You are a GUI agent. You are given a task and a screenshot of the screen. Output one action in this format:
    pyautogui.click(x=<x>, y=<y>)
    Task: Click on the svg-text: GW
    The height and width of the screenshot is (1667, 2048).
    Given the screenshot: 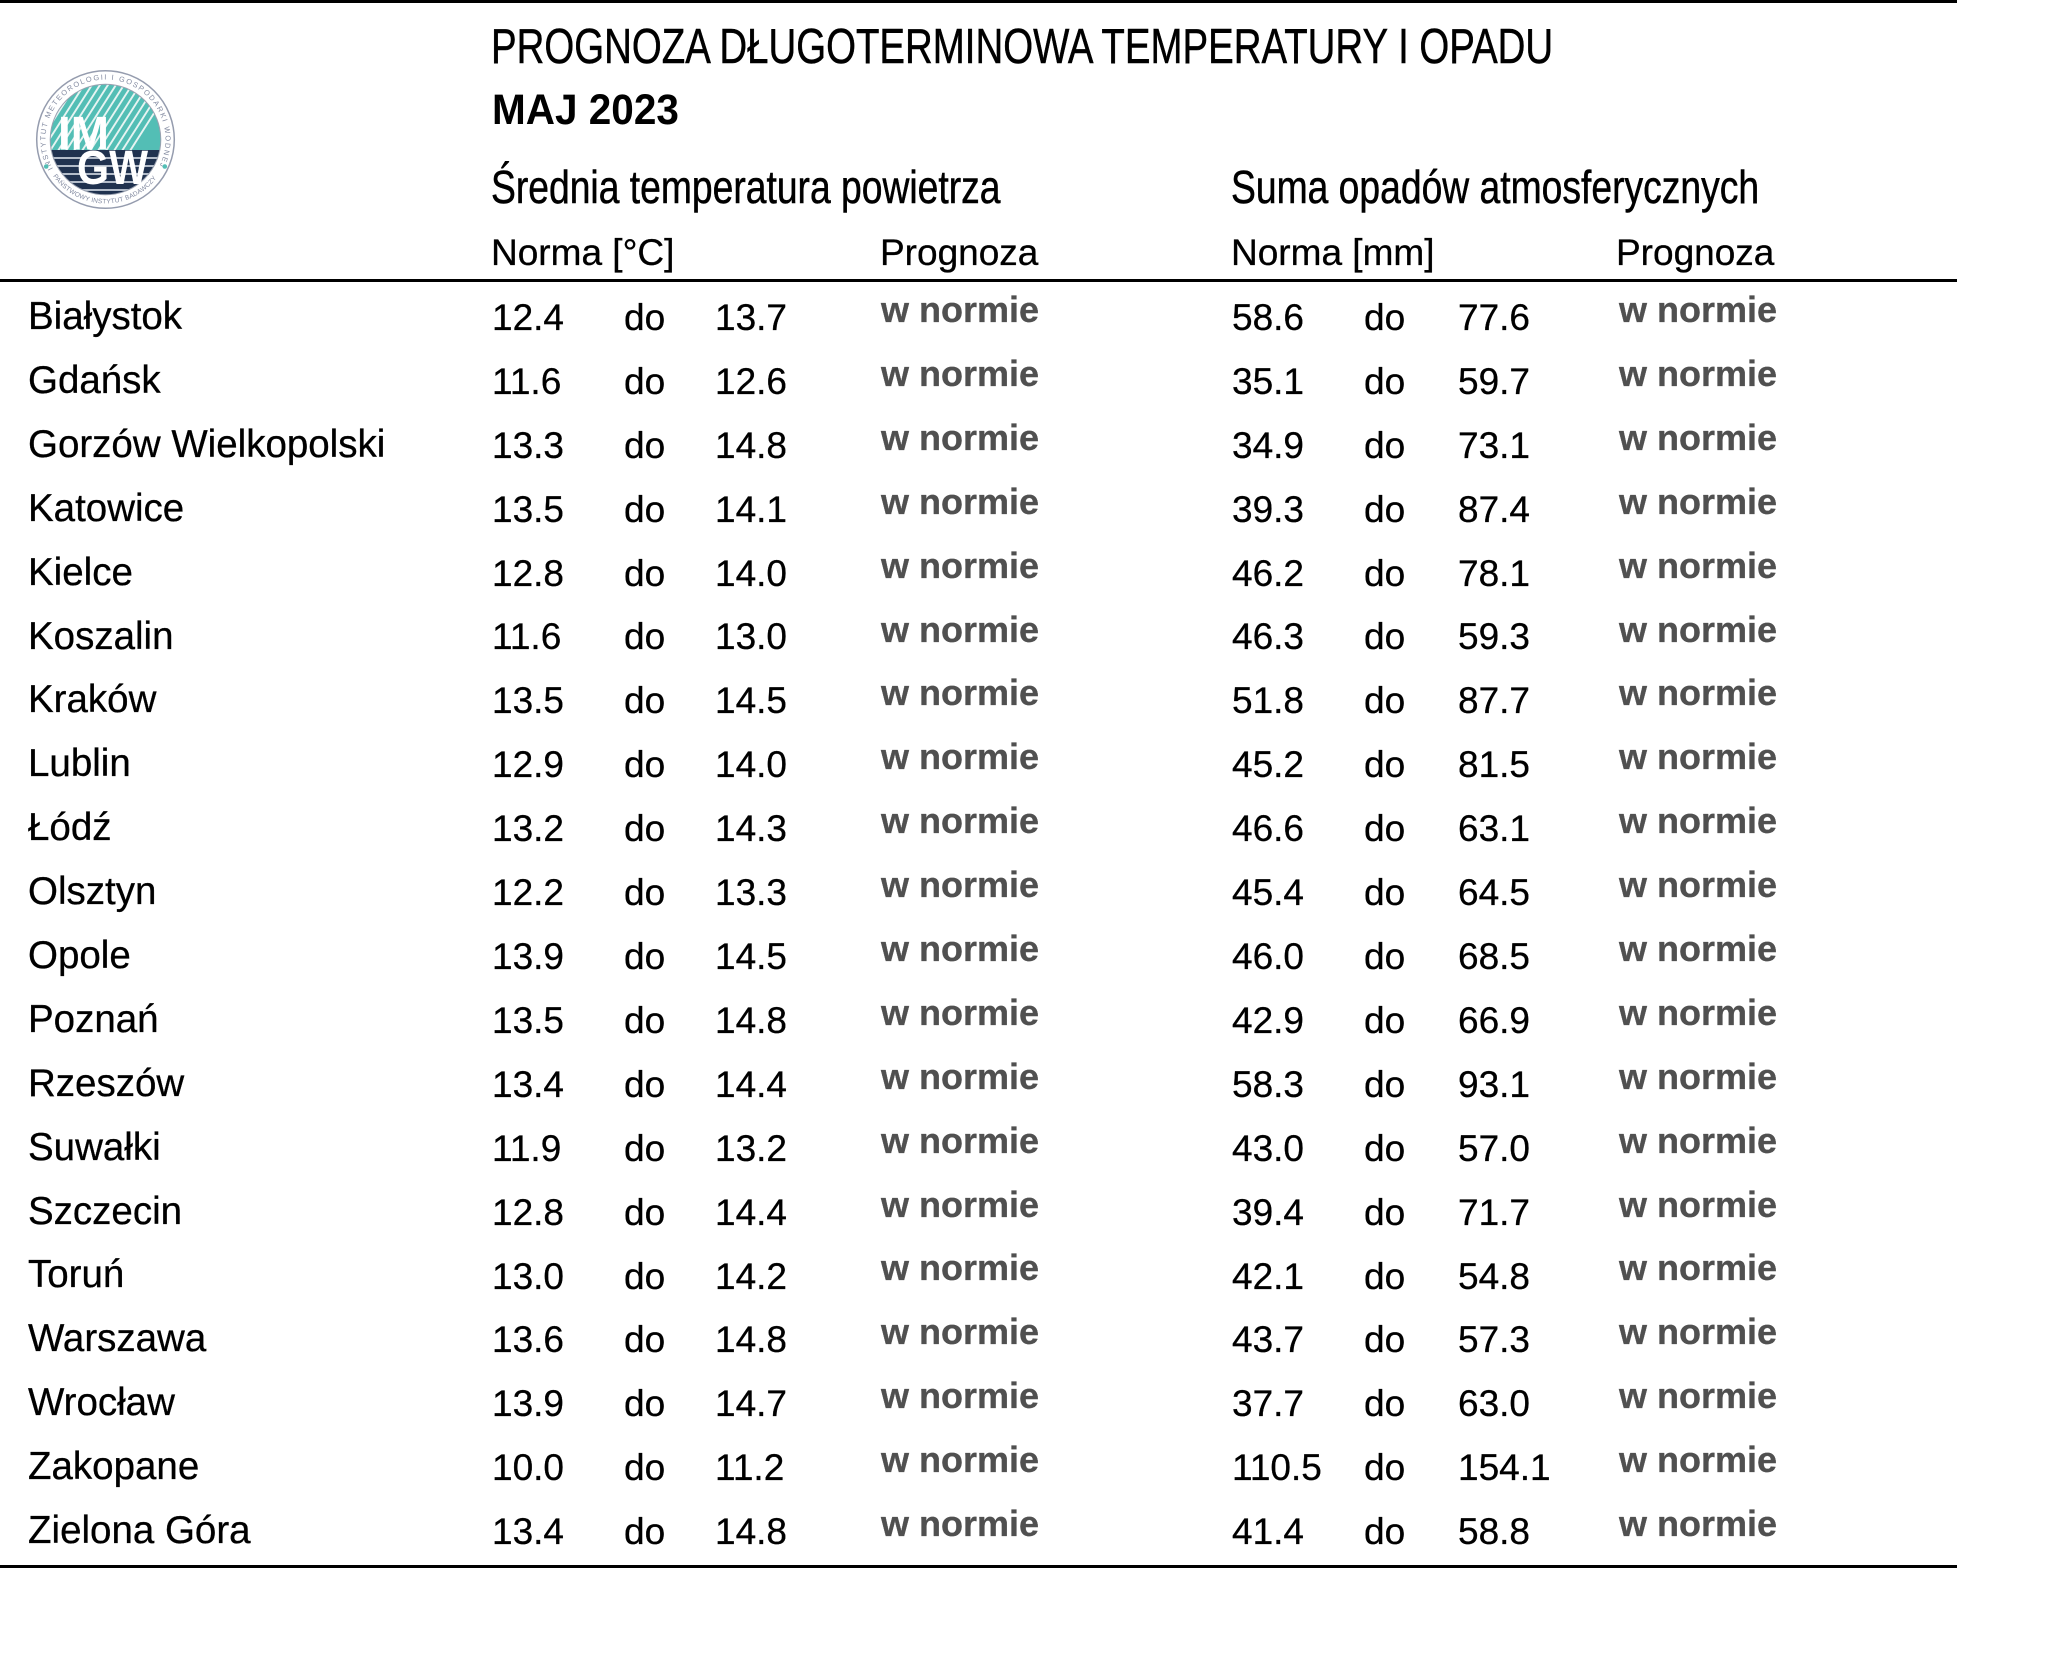 What is the action you would take?
    pyautogui.click(x=113, y=168)
    